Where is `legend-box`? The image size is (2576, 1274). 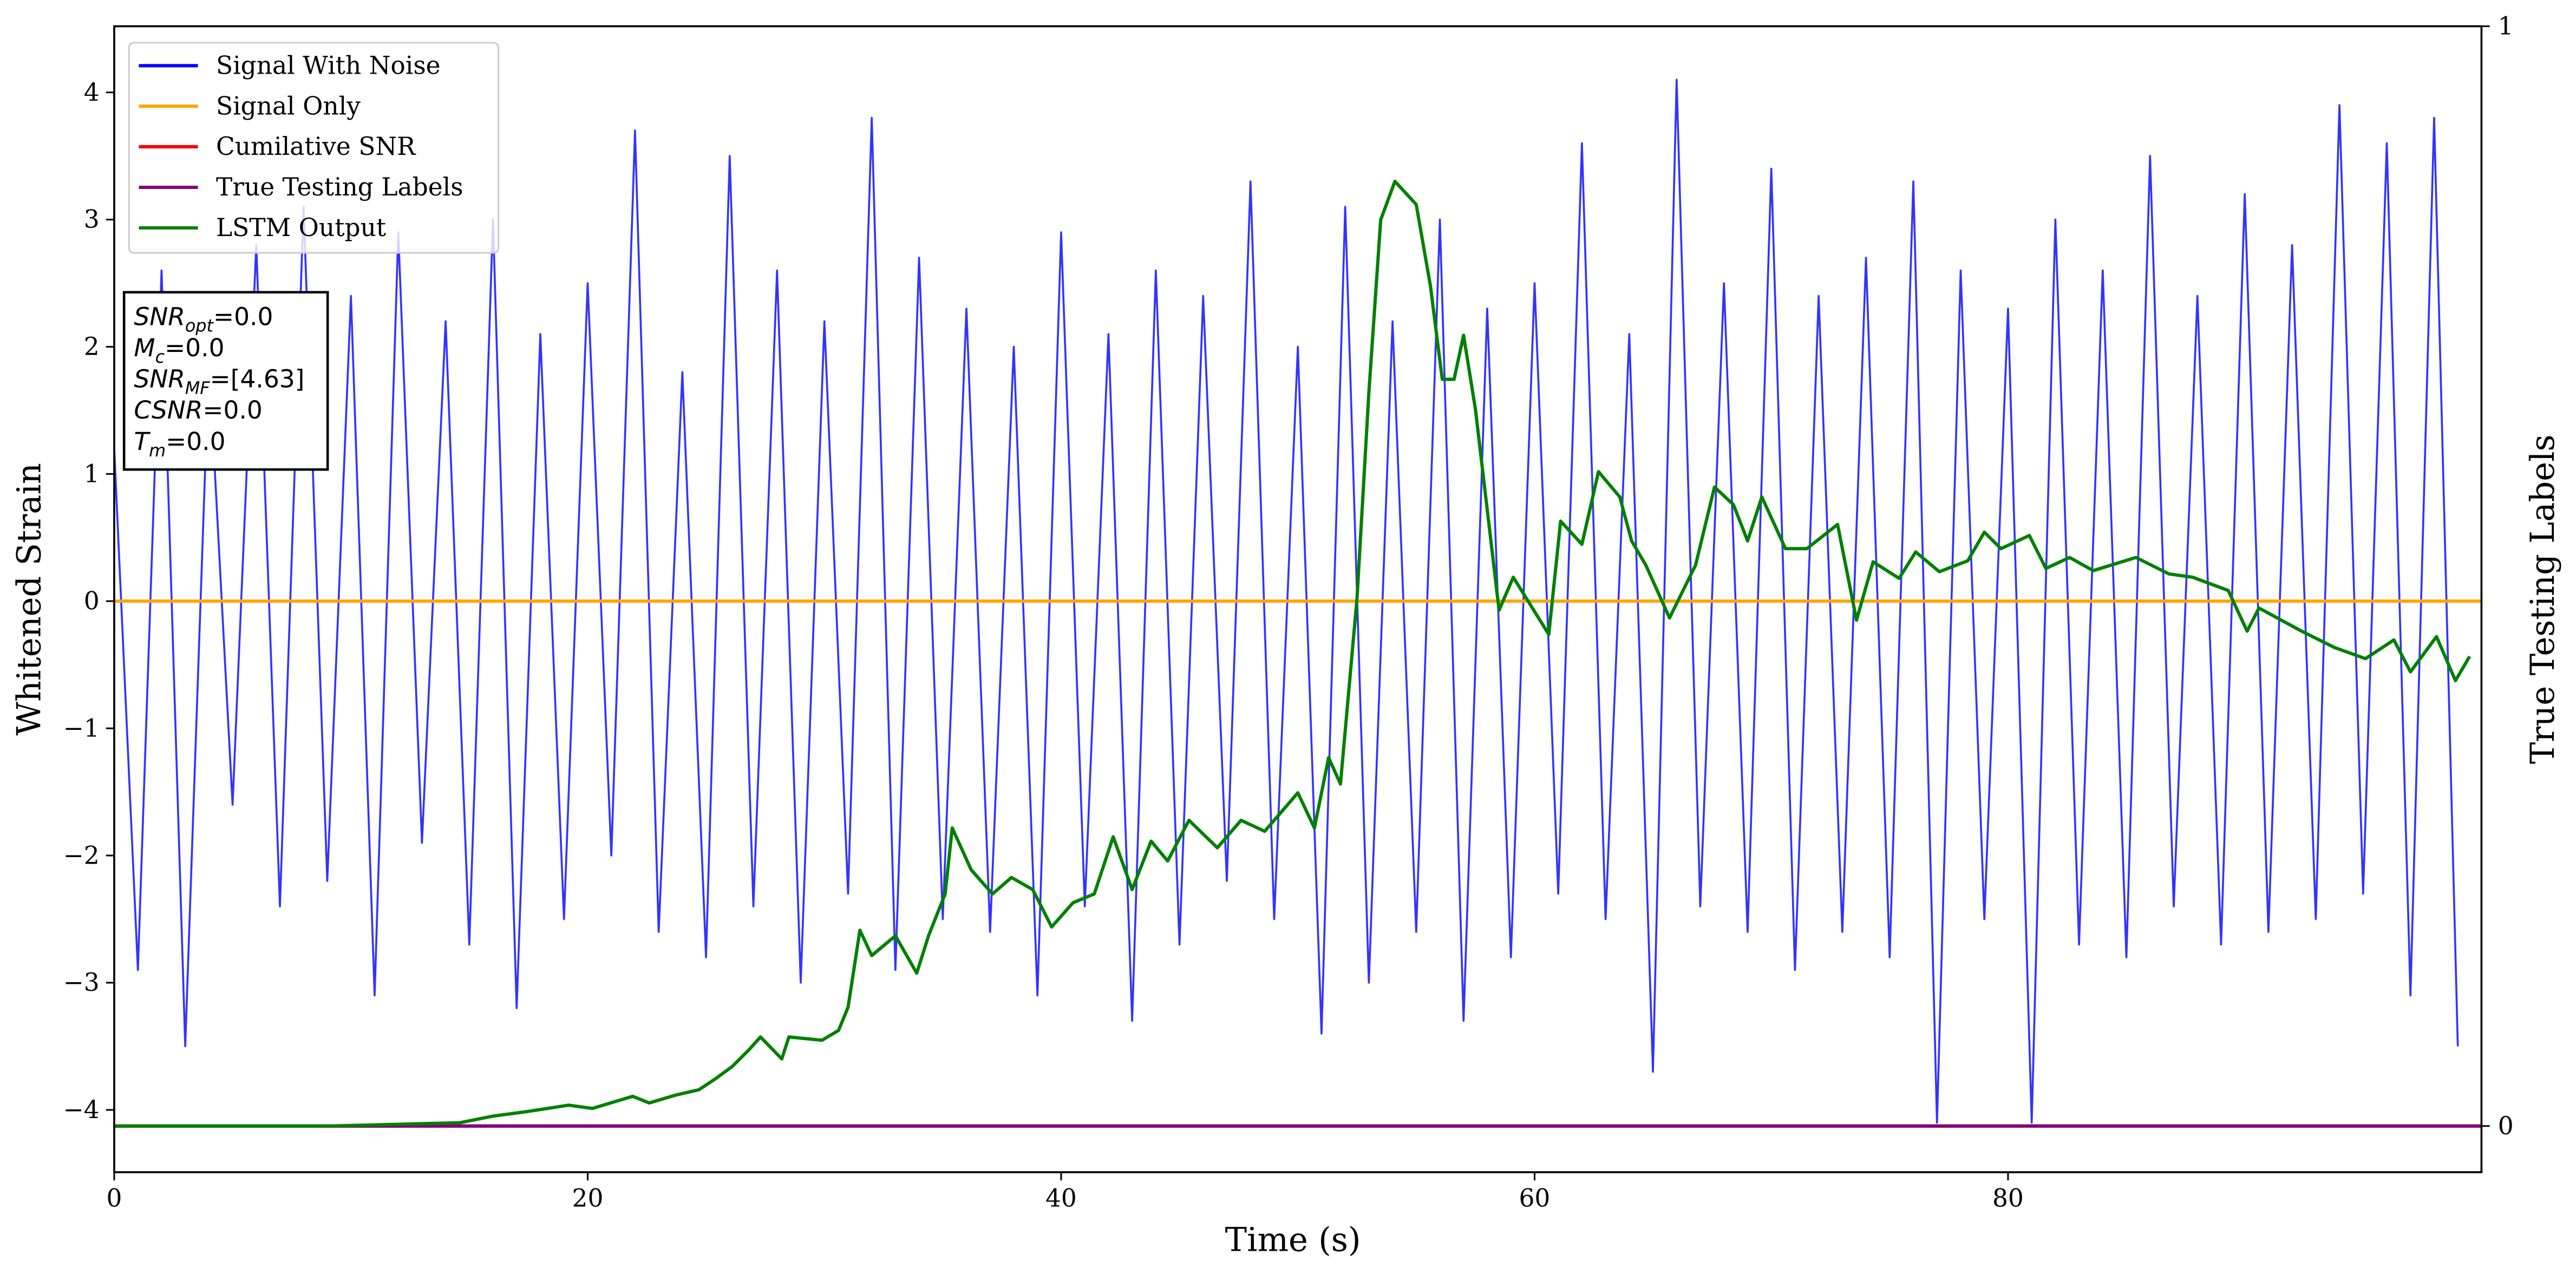
legend-box is located at coordinates (314, 148).